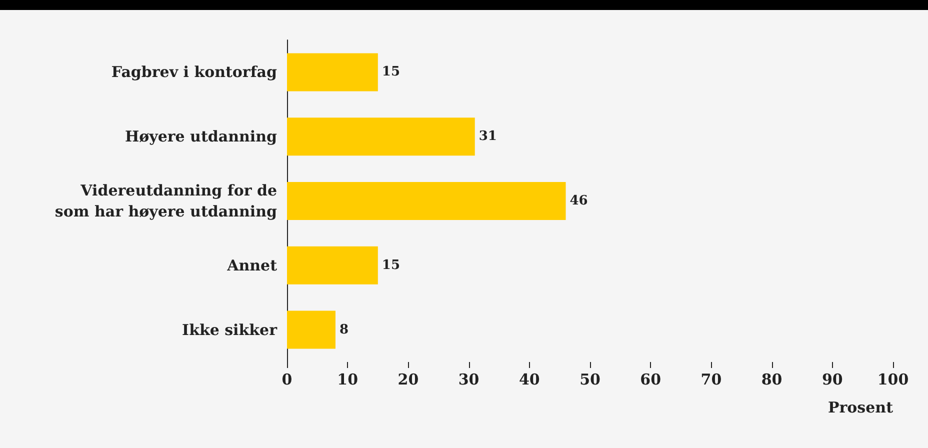 This screenshot has width=928, height=448. I want to click on x-tick-label: 50, so click(590, 379).